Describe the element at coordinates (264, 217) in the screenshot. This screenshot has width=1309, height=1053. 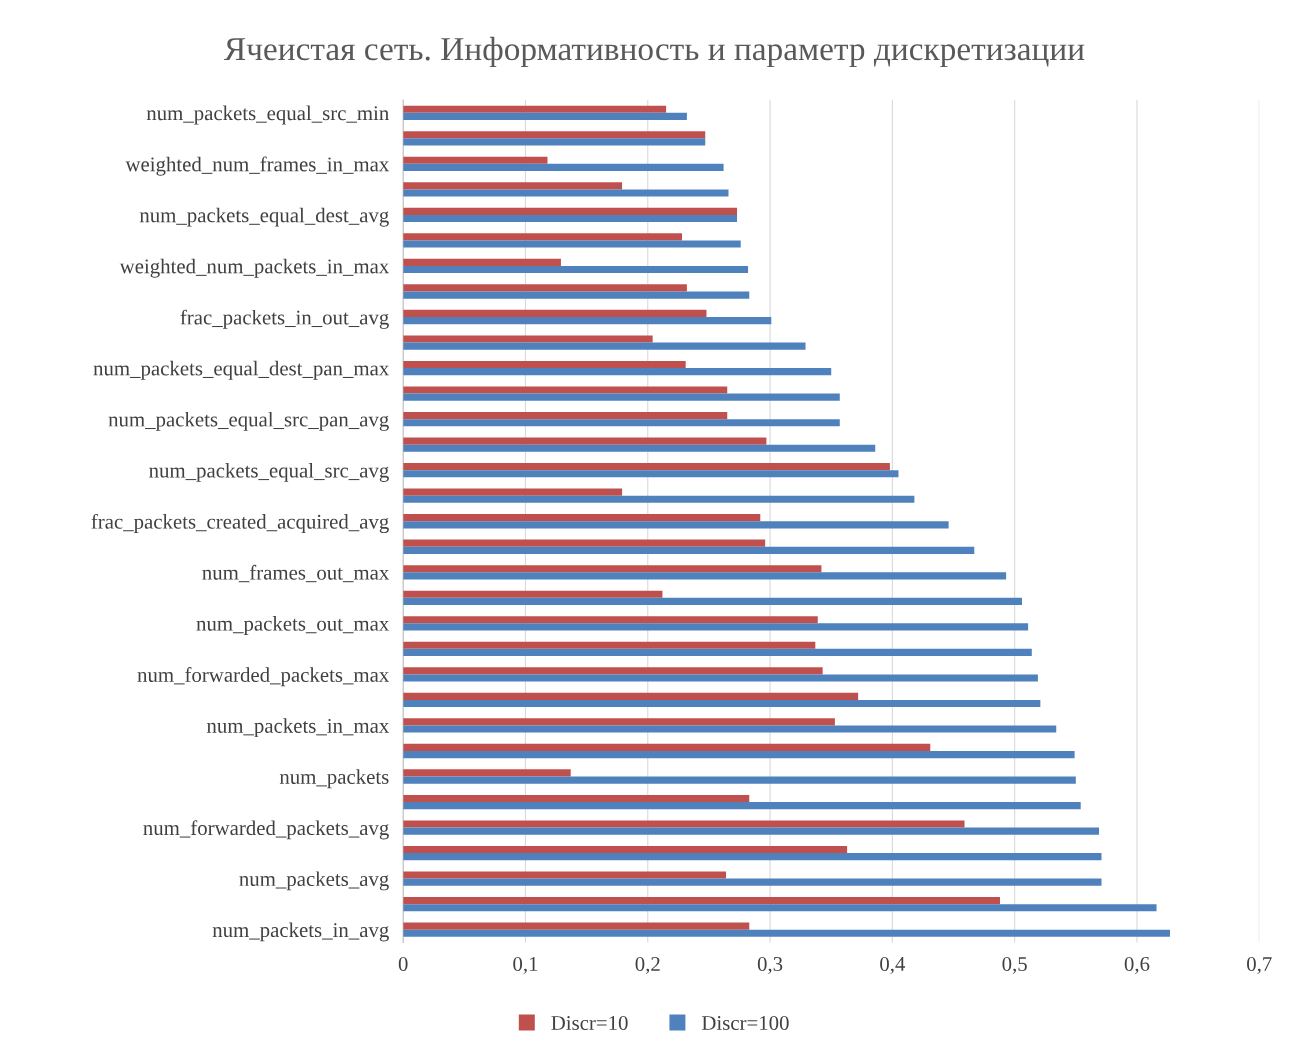
I see `y-tick-label: num_packets_equal_dest_avg` at that location.